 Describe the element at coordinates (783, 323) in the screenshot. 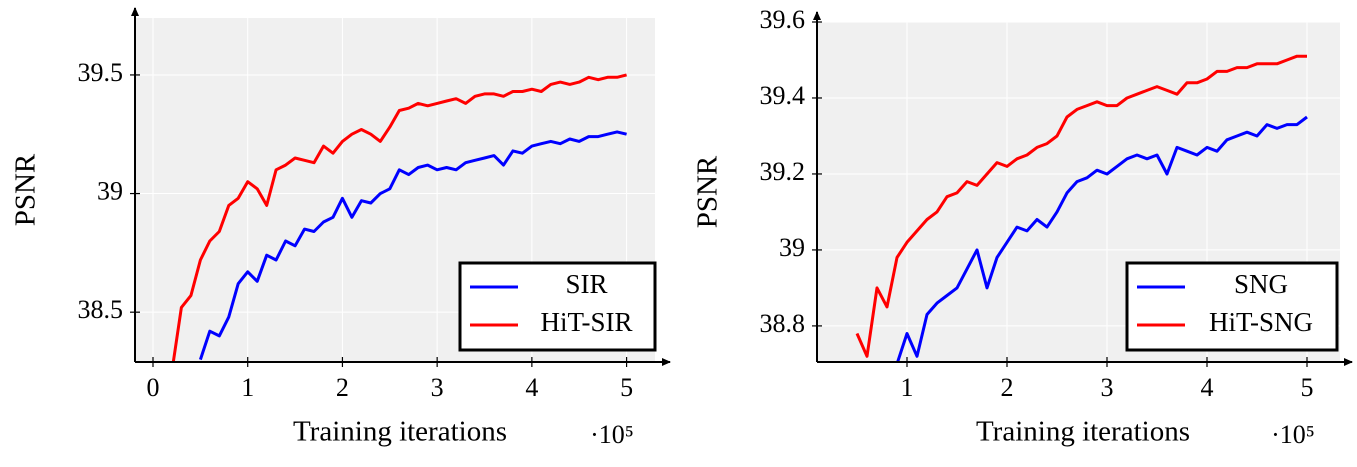

I see `y-tick-label: 38.8` at that location.